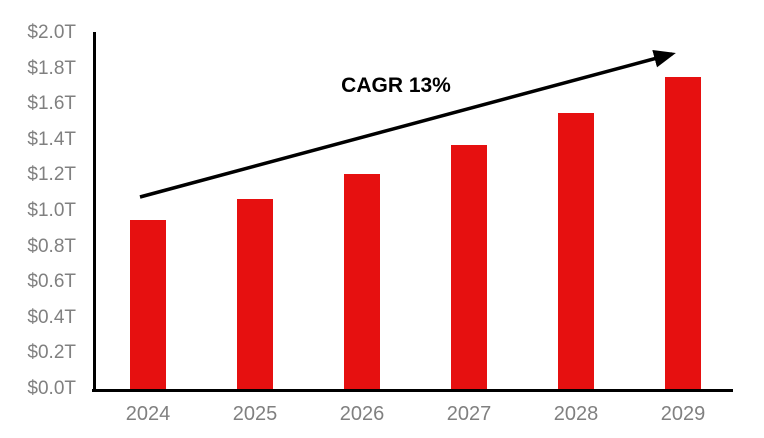  I want to click on bar-2029, so click(683, 233).